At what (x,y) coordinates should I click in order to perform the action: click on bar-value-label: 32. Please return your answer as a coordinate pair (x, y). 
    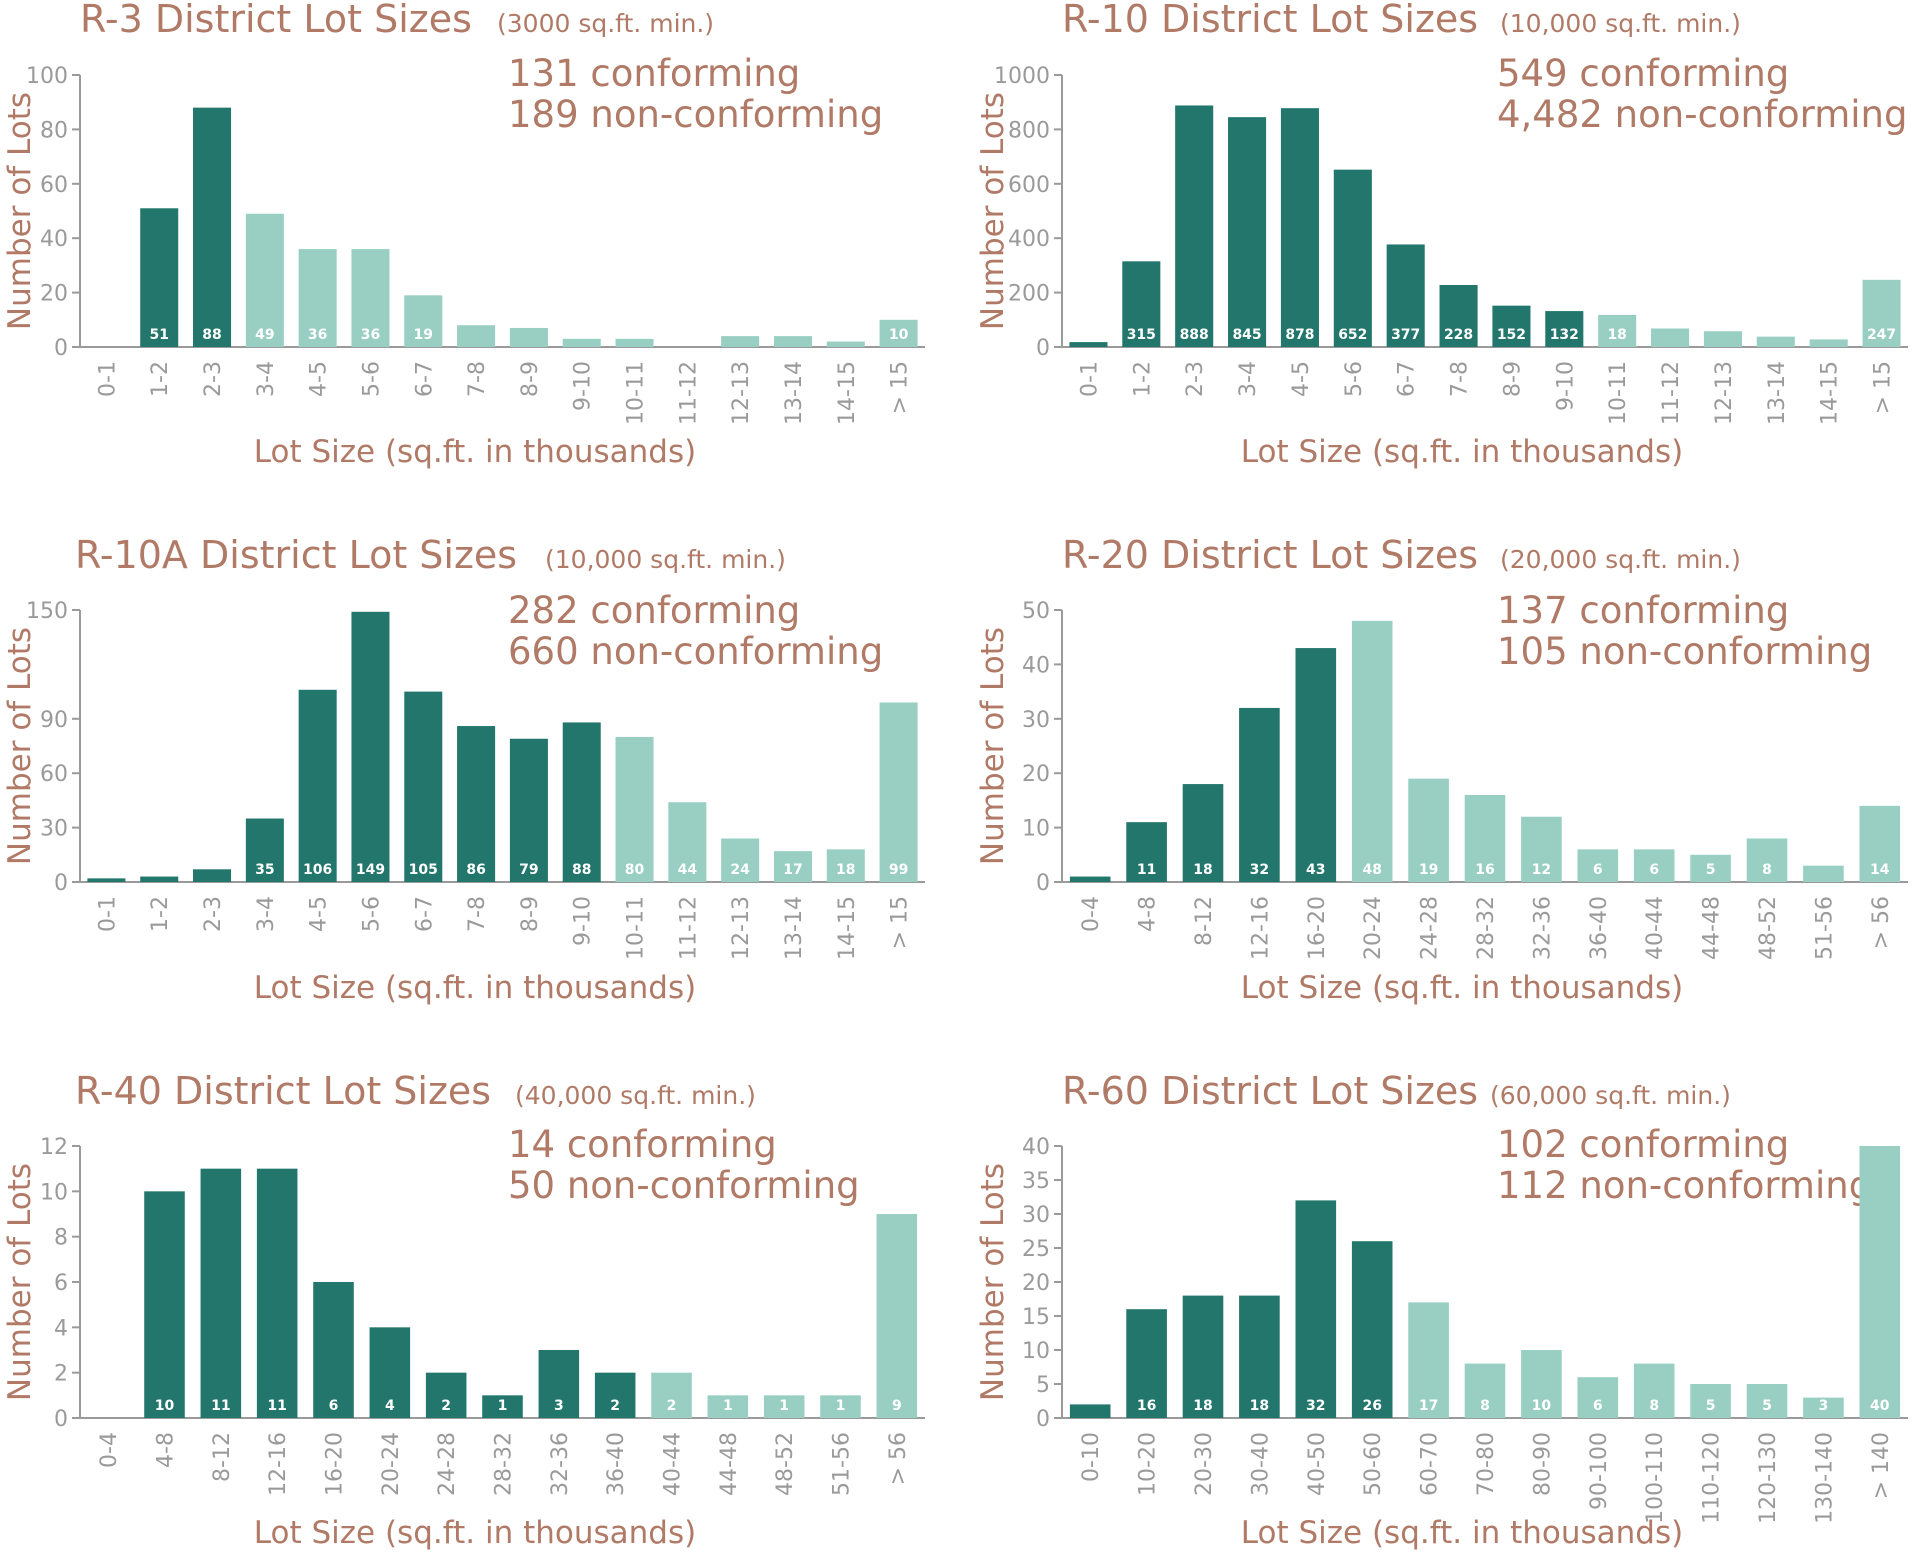
    Looking at the image, I should click on (1259, 870).